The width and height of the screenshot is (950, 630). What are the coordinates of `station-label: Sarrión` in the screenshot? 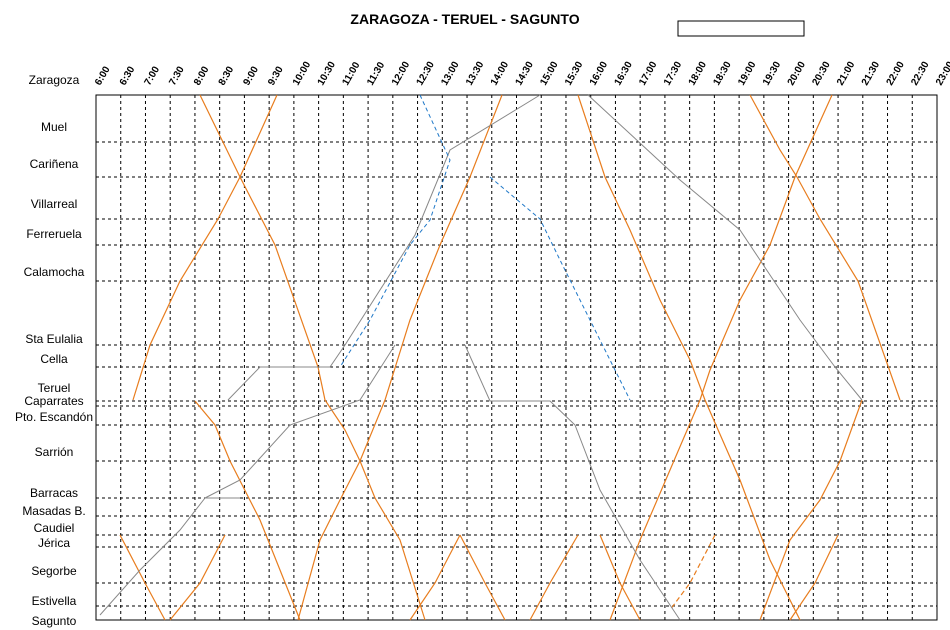 It's located at (54, 452).